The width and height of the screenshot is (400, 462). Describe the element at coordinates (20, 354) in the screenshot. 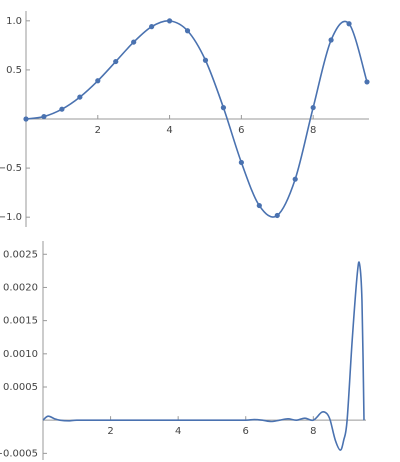

I see `y-tick-label: 0.0010` at that location.